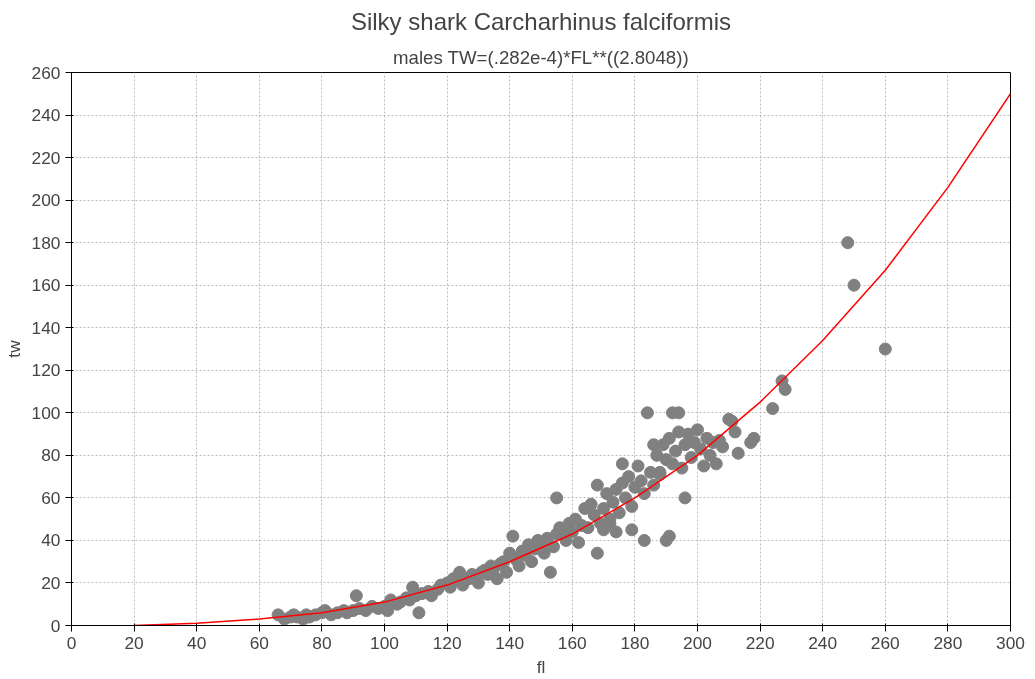 Image resolution: width=1035 pixels, height=679 pixels. I want to click on x-tick-label: 80, so click(322, 642).